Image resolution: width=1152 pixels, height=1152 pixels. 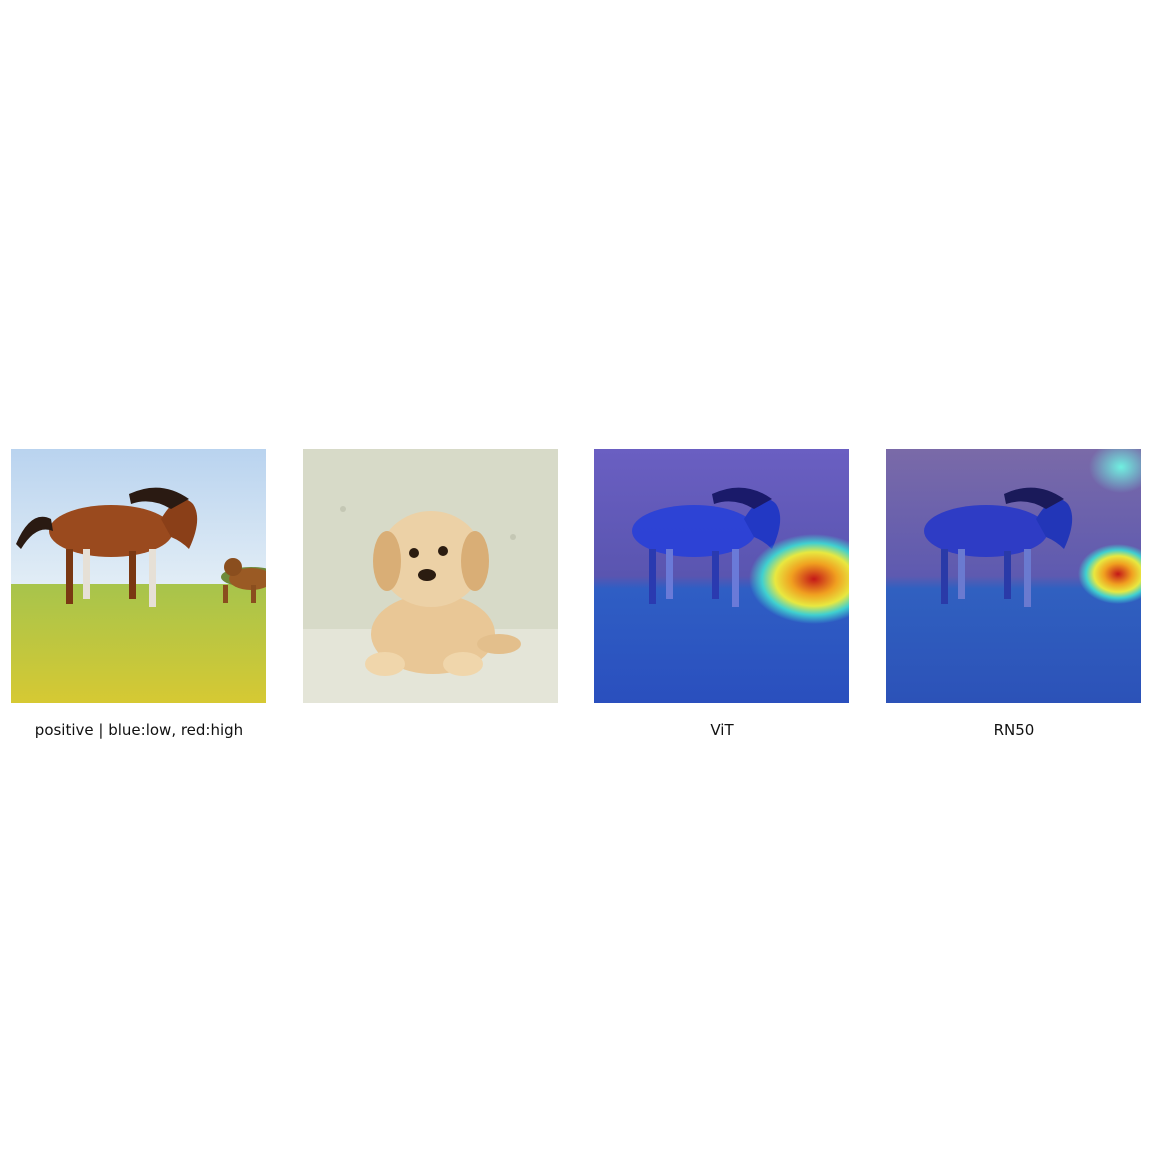 I want to click on caption-positive: positive | blue:low, red:high, so click(x=139, y=730).